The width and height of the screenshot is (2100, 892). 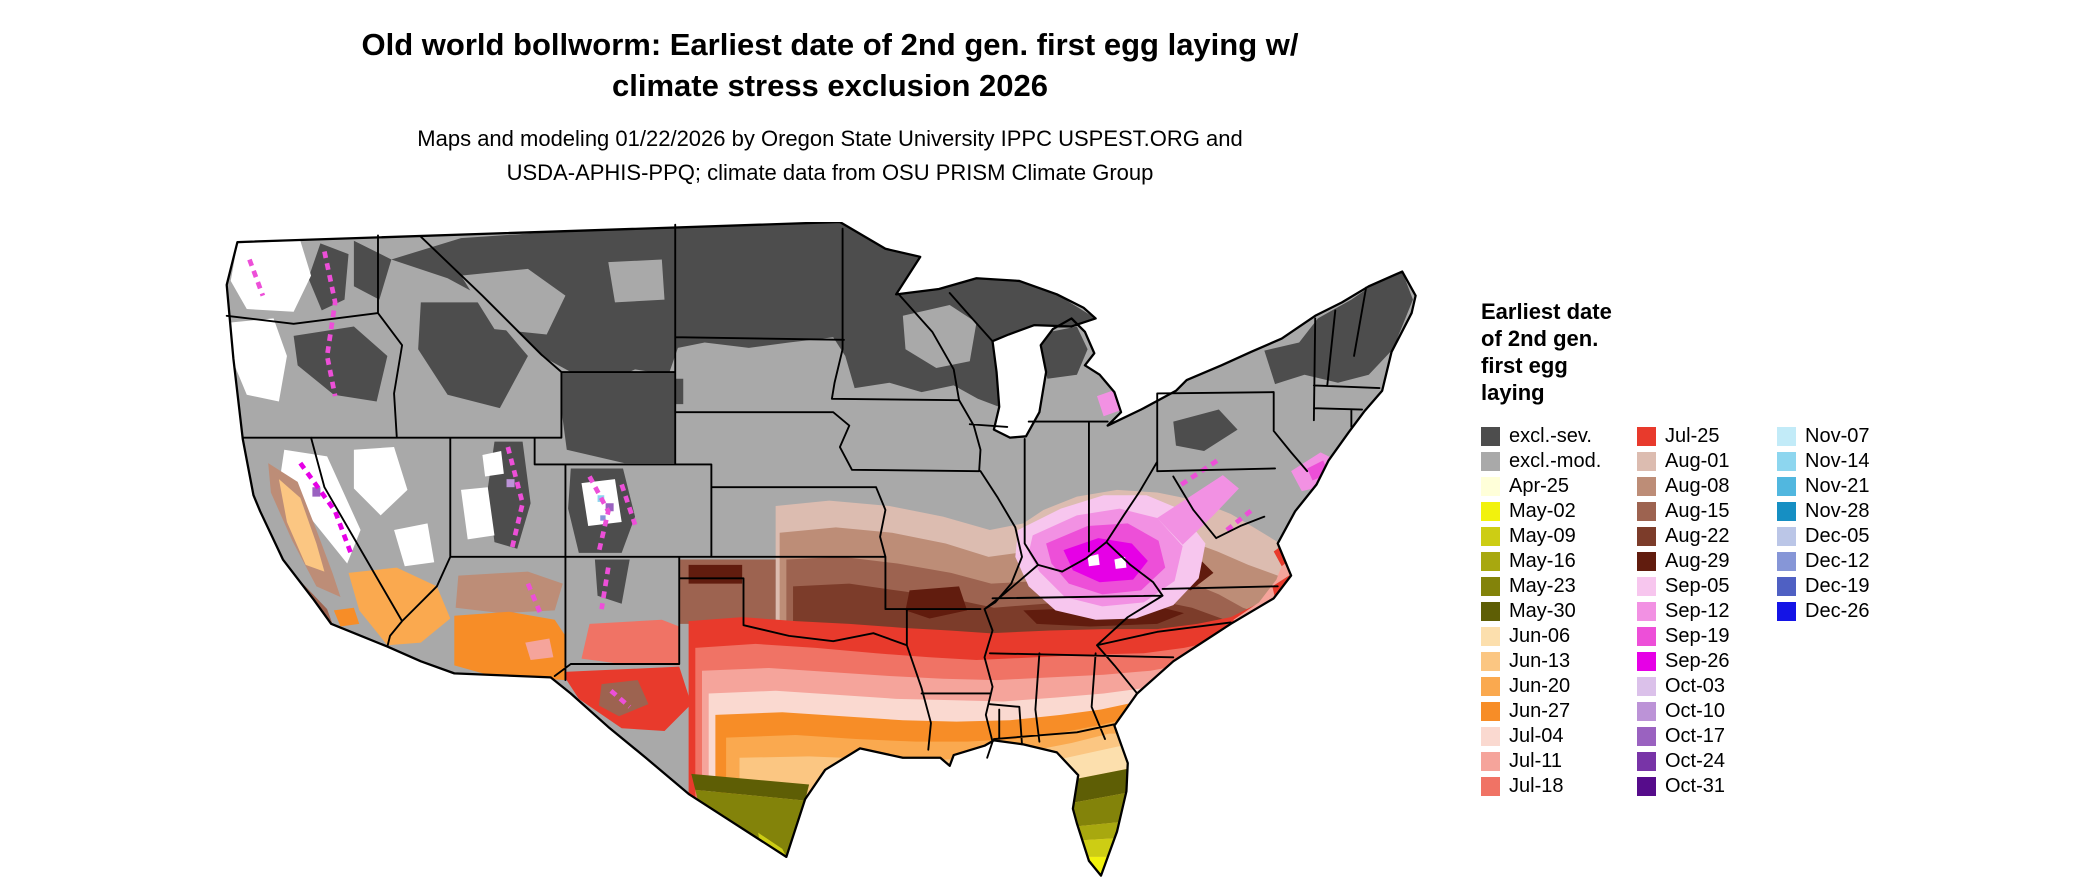 What do you see at coordinates (1837, 611) in the screenshot?
I see `legend-entry-label: Dec-26` at bounding box center [1837, 611].